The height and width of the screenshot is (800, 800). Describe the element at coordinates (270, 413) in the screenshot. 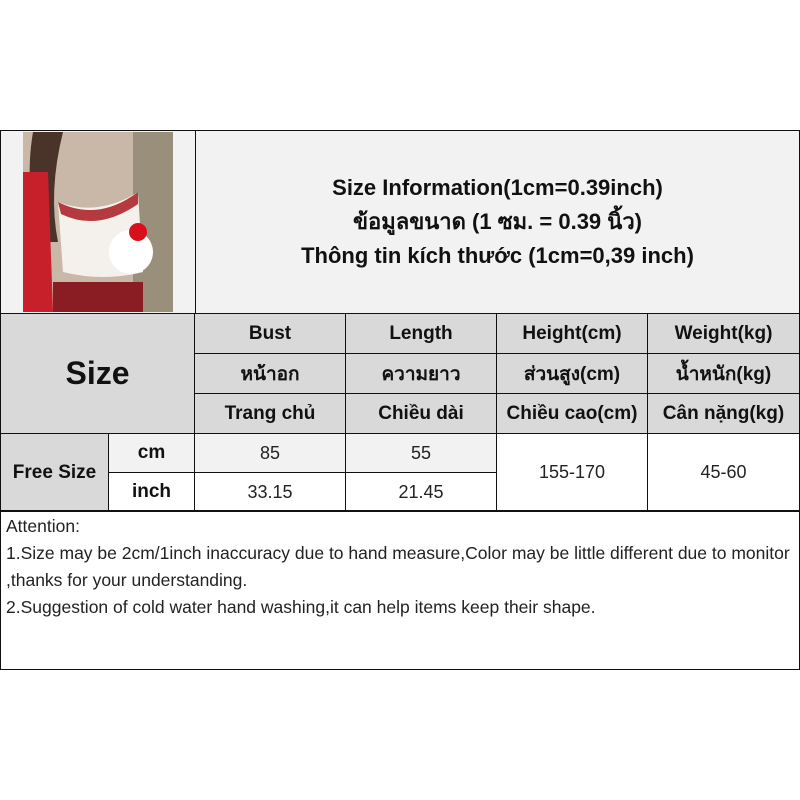

I see `header-bust-vi: Trang chủ` at that location.